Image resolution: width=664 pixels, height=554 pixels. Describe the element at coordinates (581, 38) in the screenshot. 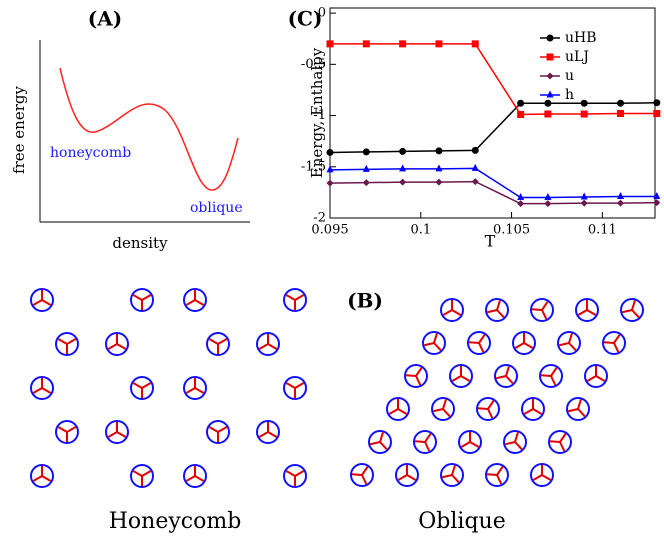

I see `legend-label: uHB` at that location.